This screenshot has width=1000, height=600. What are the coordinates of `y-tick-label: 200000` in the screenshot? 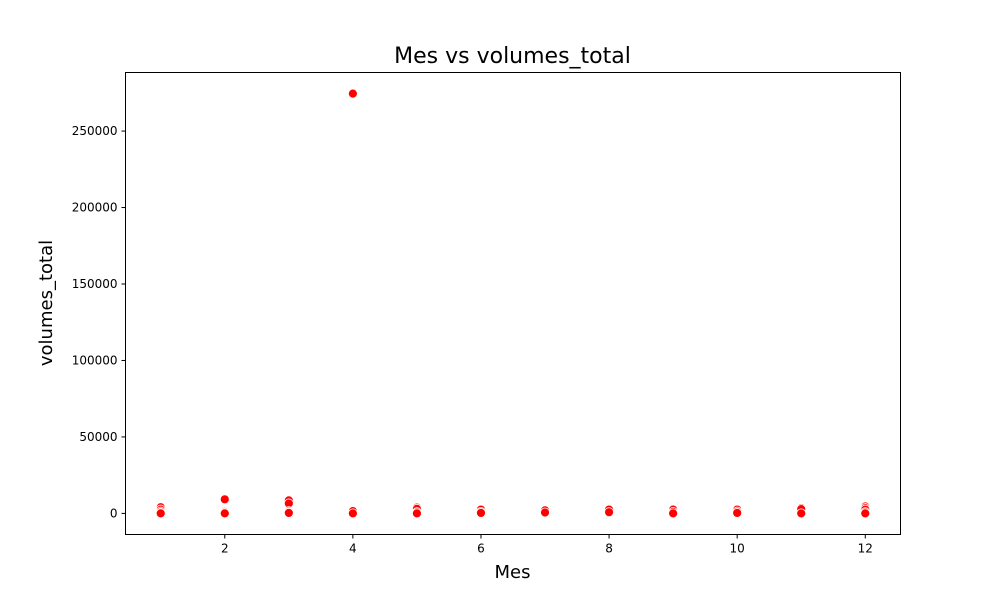 It's located at (95, 208).